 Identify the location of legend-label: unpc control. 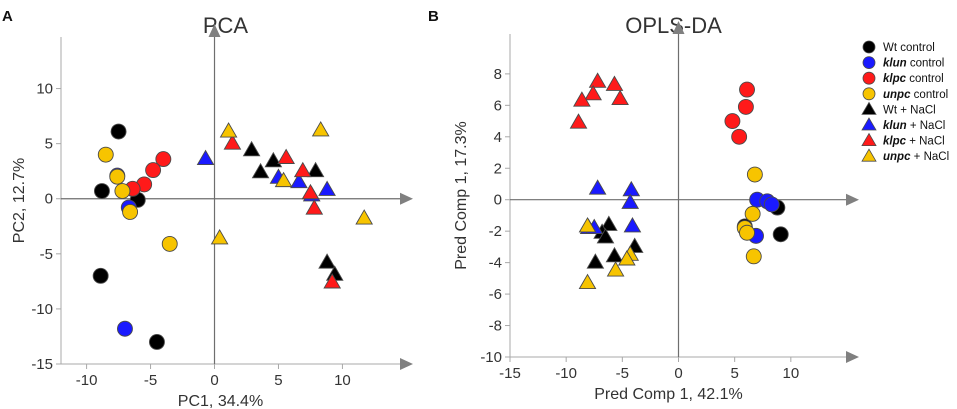
(915, 95).